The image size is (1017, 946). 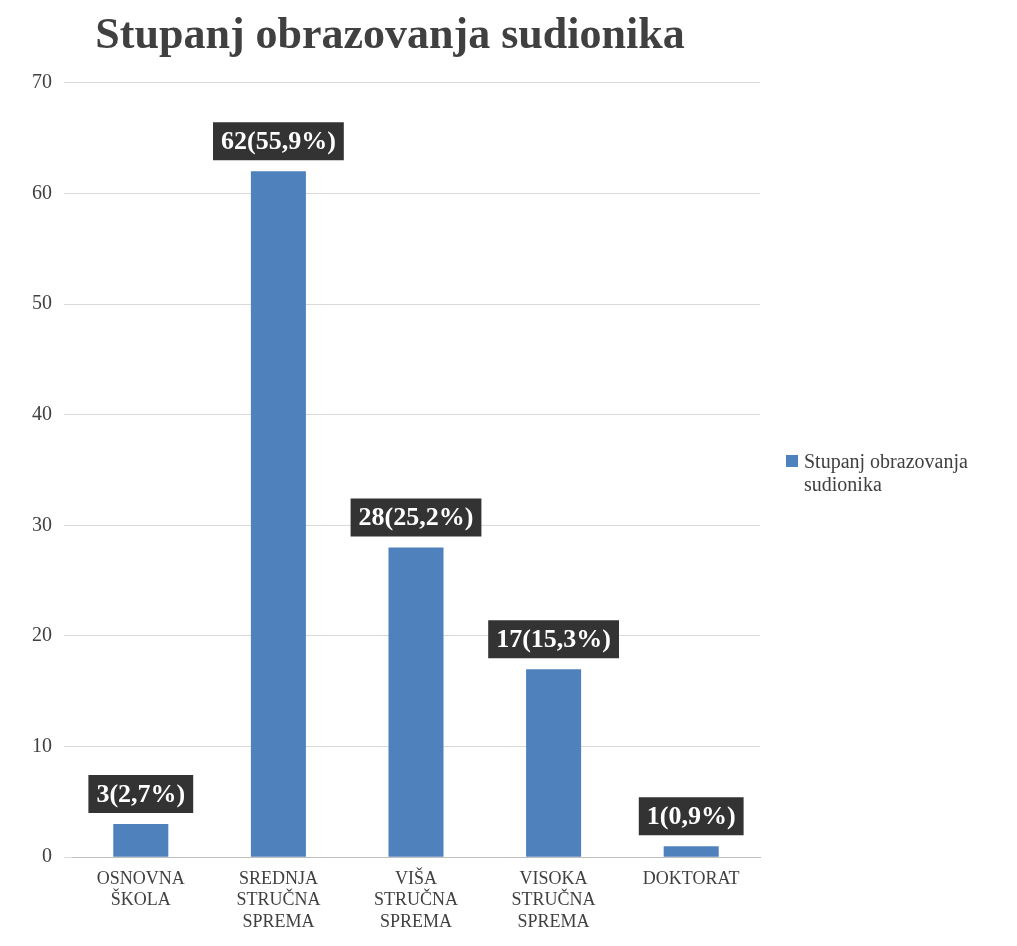 I want to click on y-tick-label: 40, so click(x=42, y=412).